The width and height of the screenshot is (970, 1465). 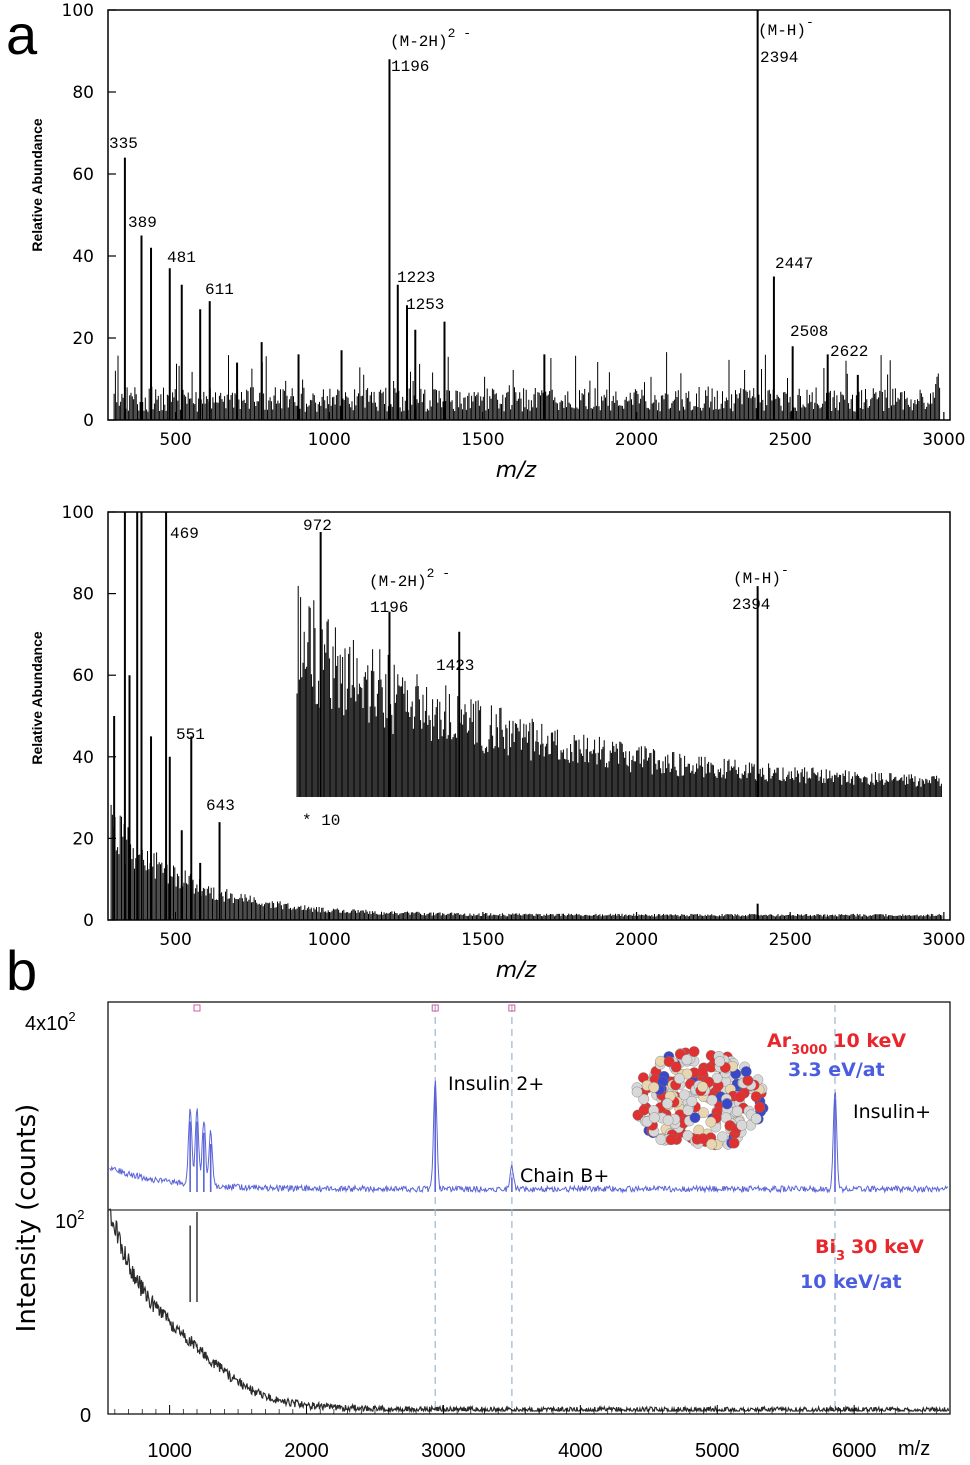 I want to click on a1-label-m2h-charge: 2 -, so click(x=459, y=33).